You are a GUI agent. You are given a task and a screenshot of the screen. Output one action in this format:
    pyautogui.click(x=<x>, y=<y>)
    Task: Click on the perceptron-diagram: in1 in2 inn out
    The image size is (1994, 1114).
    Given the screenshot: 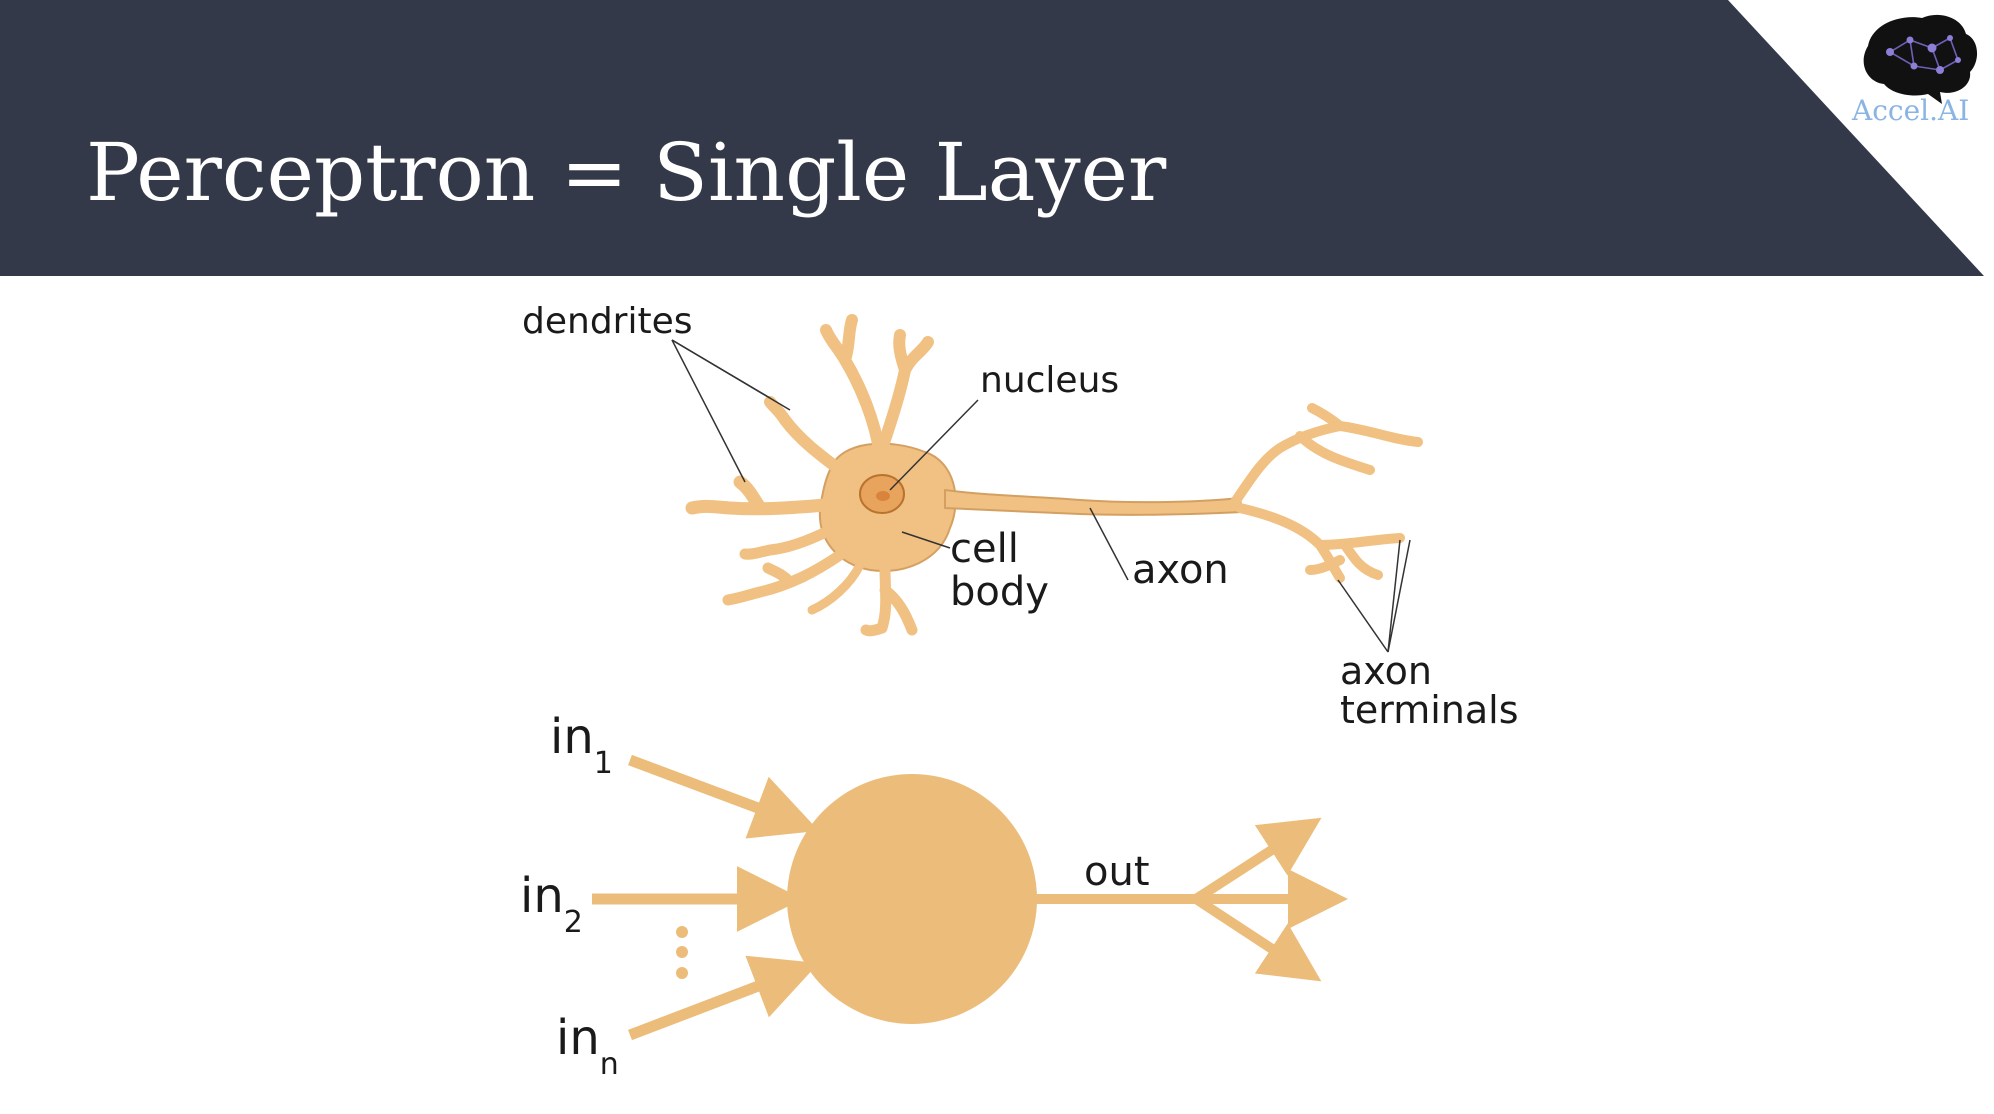 What is the action you would take?
    pyautogui.click(x=934, y=895)
    